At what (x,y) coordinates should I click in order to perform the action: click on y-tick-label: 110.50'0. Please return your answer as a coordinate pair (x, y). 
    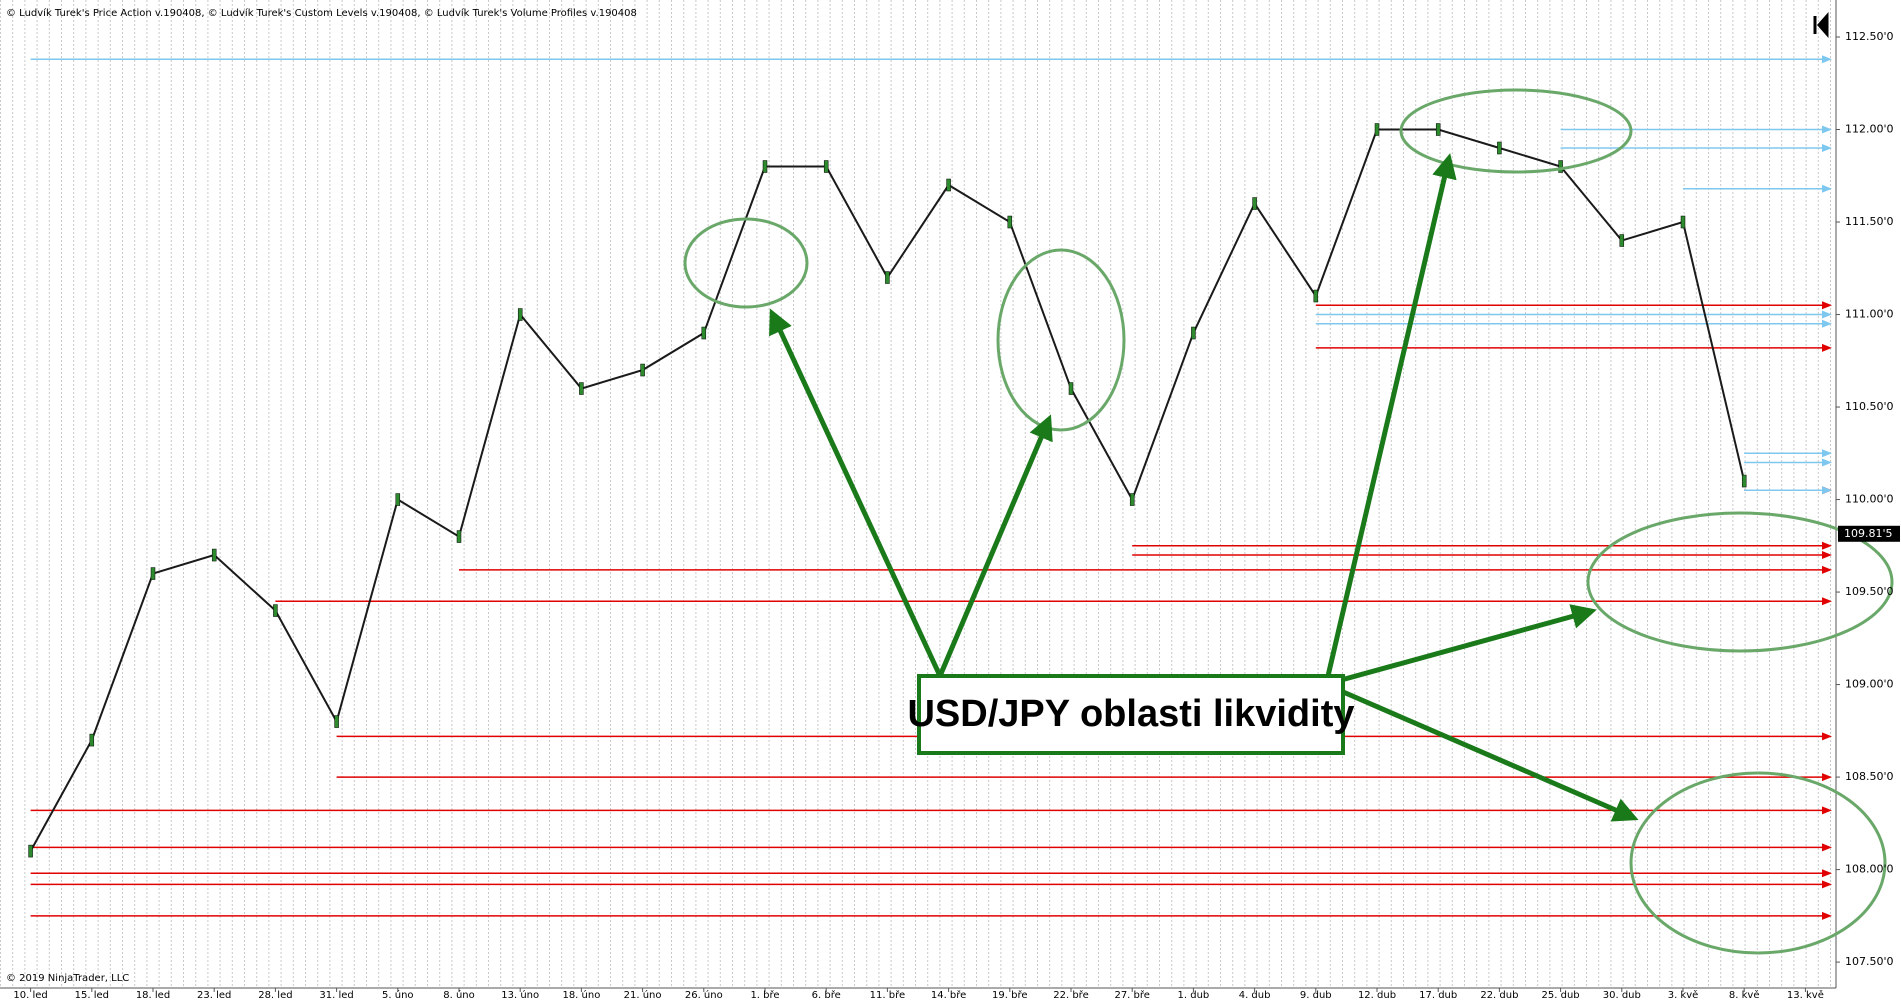
    Looking at the image, I should click on (1869, 406).